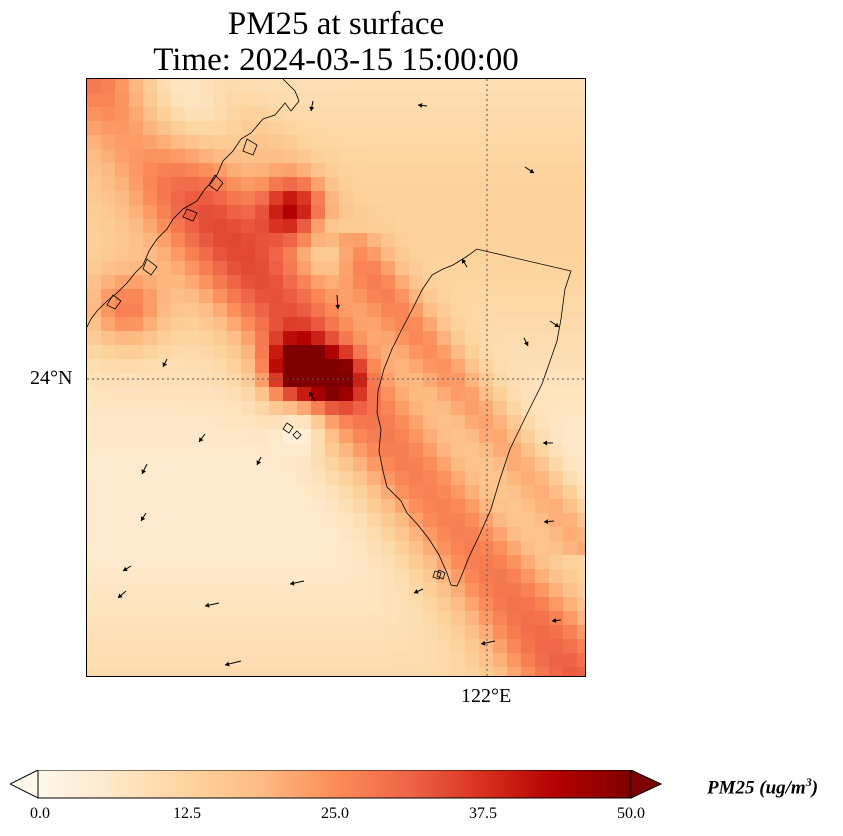 This screenshot has width=843, height=836. I want to click on china-coastline, so click(193, 203).